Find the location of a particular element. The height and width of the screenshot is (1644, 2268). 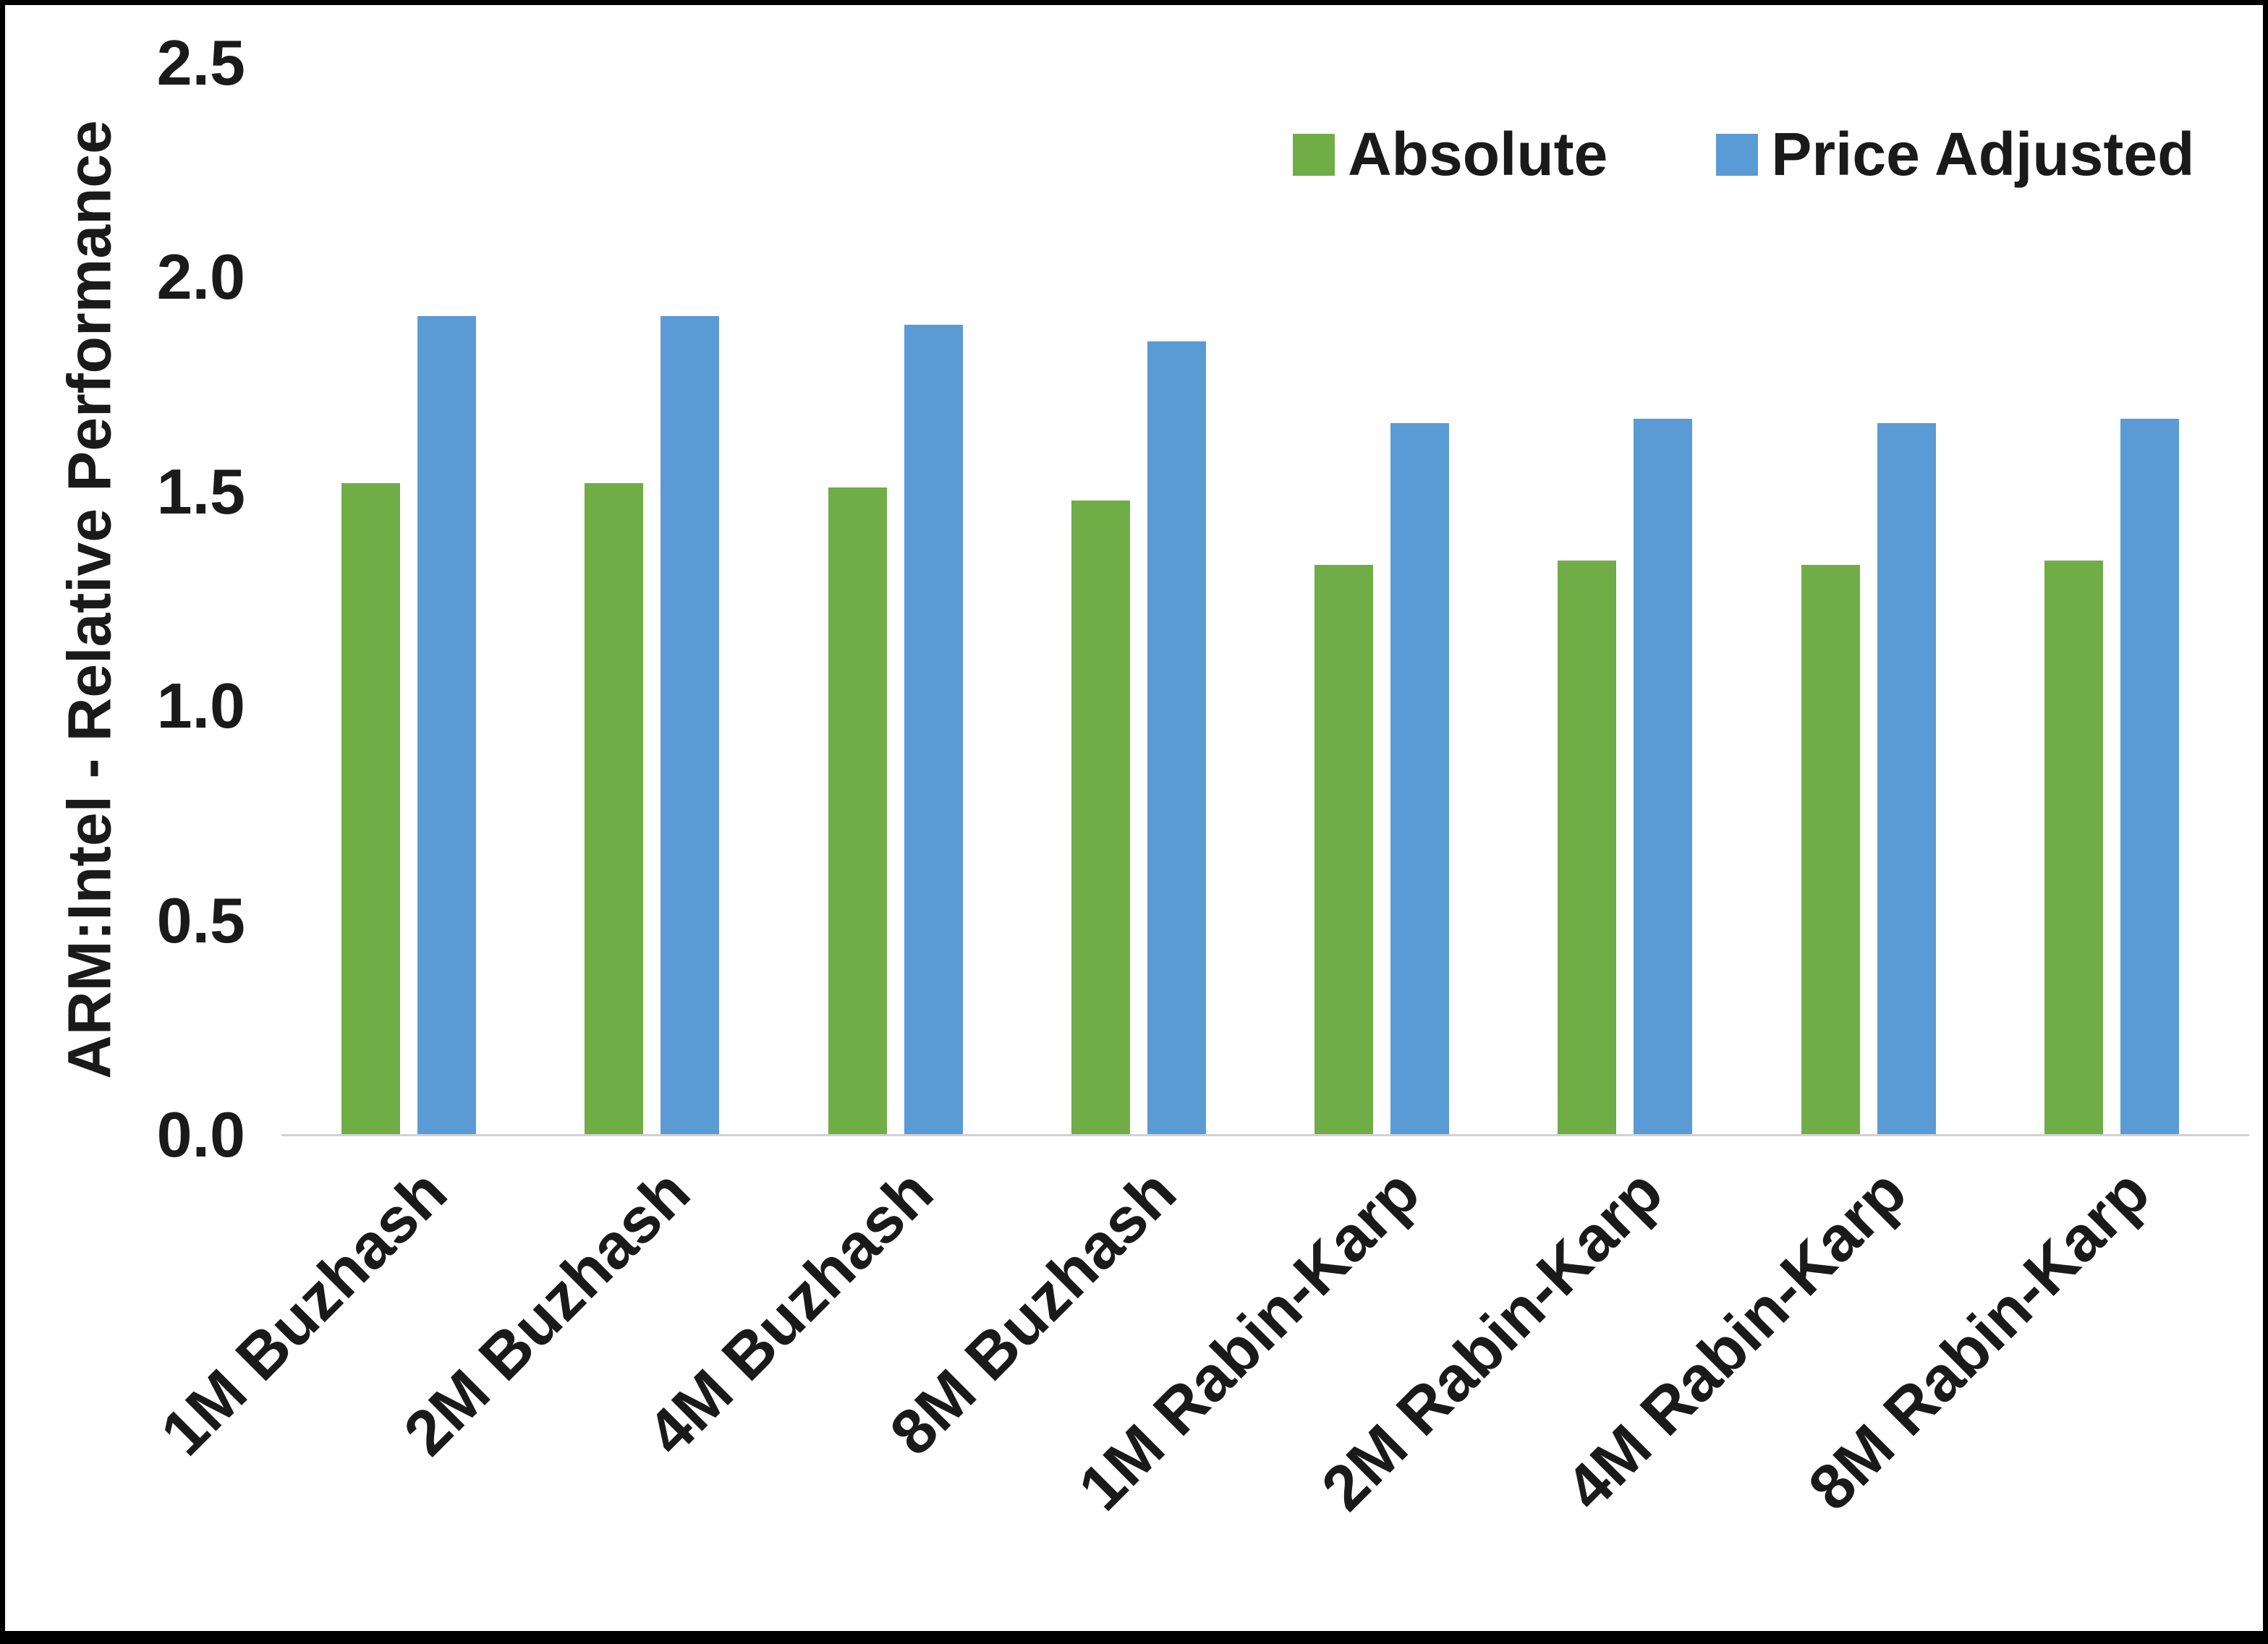

legend-item-price-adjusted: Price Adjusted is located at coordinates (1955, 154).